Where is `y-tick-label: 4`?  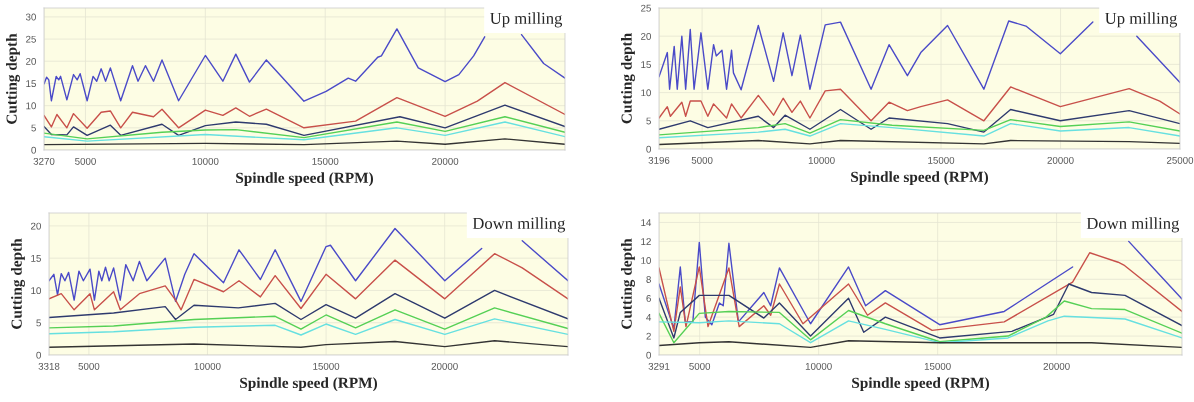
y-tick-label: 4 is located at coordinates (649, 317).